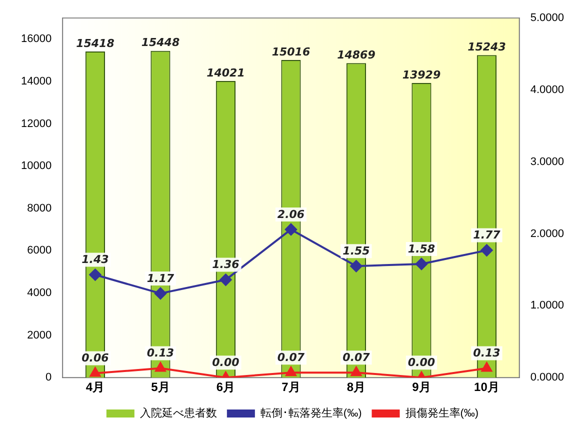 The height and width of the screenshot is (437, 585). I want to click on data-label: 1.17, so click(160, 278).